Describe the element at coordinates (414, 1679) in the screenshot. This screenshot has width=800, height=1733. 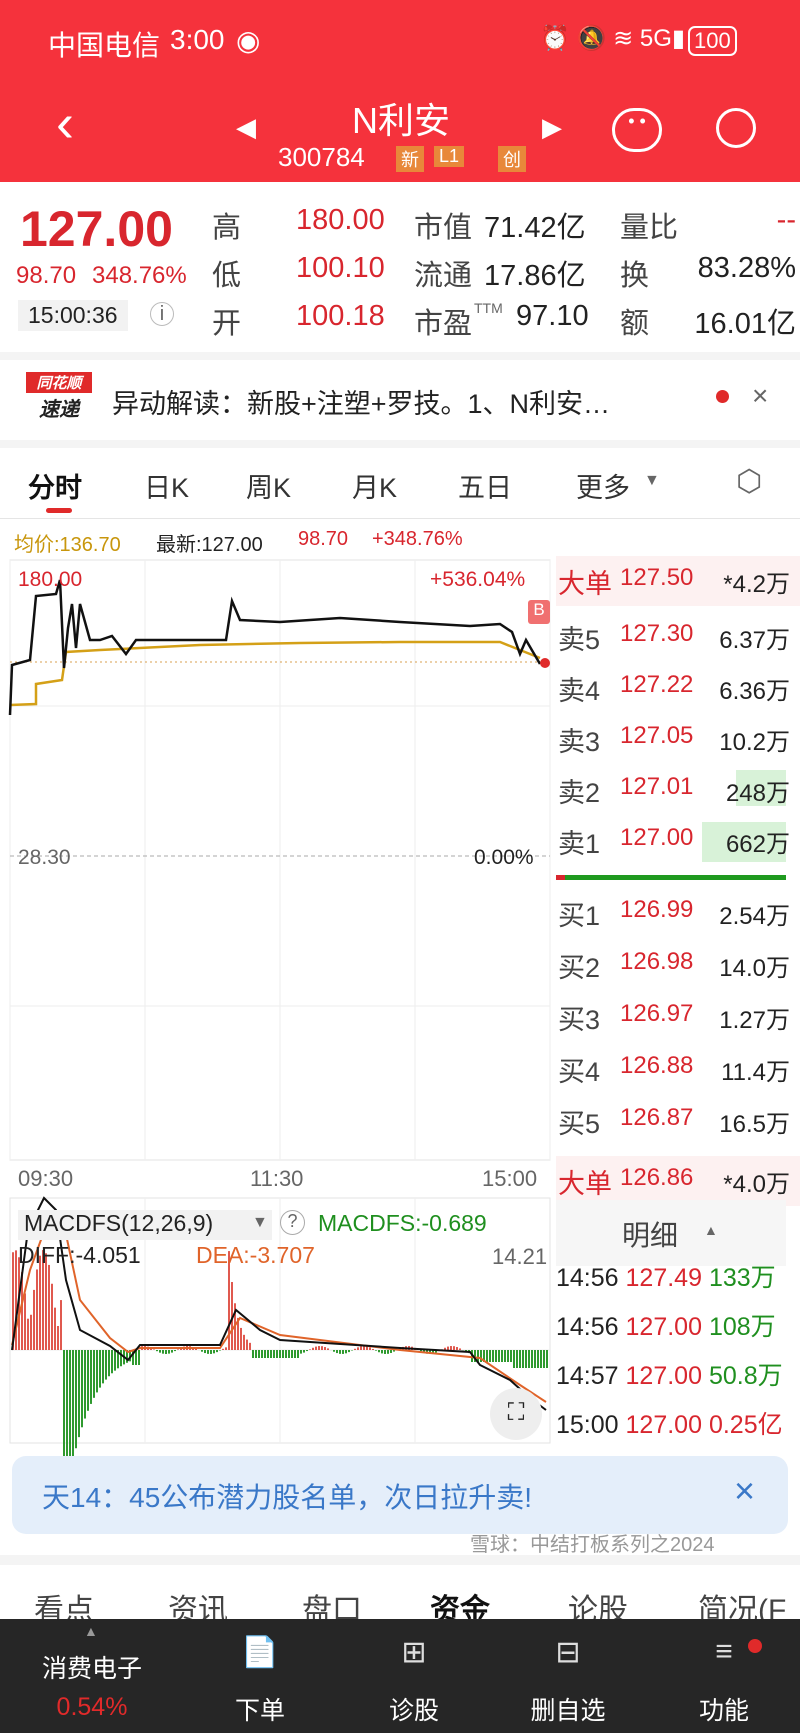
I see `toolbar-button: ⊞ 诊股` at that location.